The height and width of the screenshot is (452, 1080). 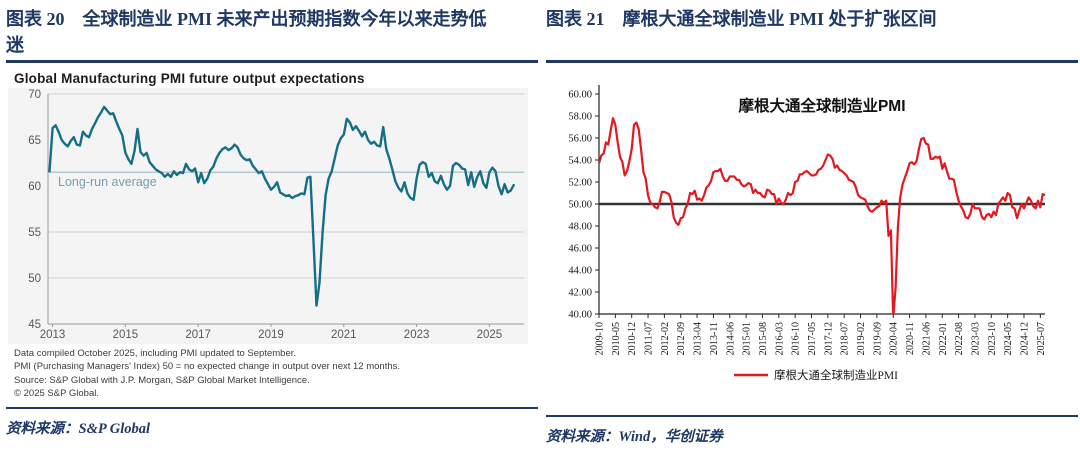 I want to click on source-text-left: 资料来源：S&P Global, so click(x=78, y=429).